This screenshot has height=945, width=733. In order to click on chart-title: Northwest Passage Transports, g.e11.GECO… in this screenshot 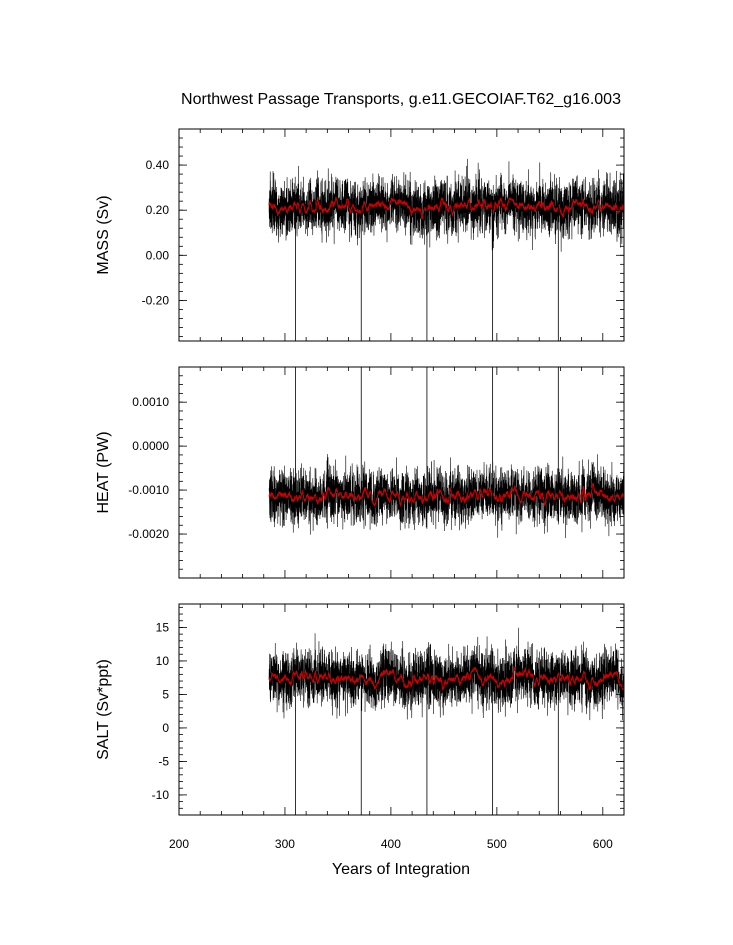, I will do `click(401, 99)`.